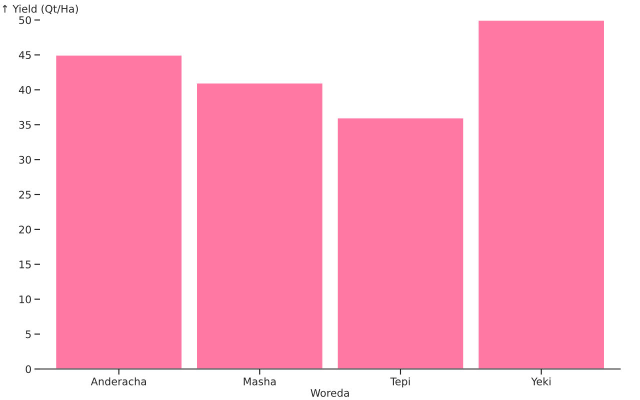 Image resolution: width=640 pixels, height=400 pixels. Describe the element at coordinates (40, 9) in the screenshot. I see `y-axis-title: ↑ Yield (Qt/Ha)` at that location.